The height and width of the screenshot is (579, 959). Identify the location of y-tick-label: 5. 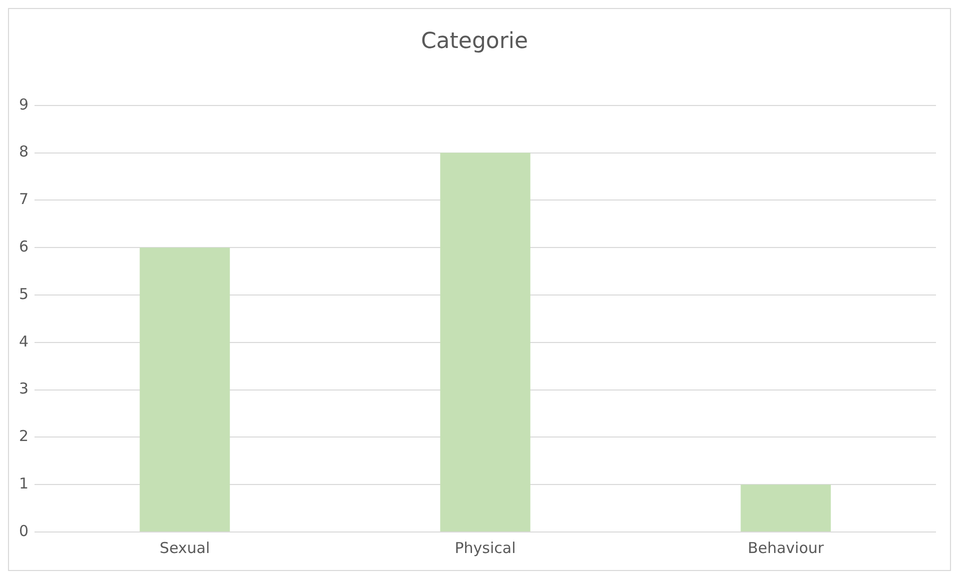
(23, 293).